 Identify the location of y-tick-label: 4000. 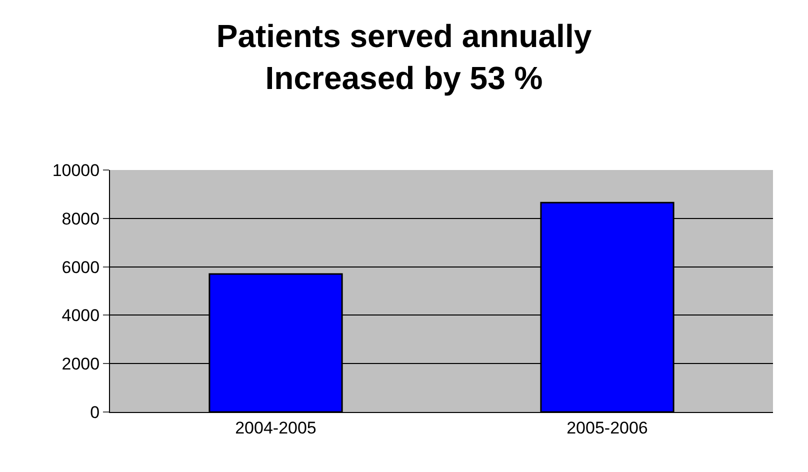
(81, 316).